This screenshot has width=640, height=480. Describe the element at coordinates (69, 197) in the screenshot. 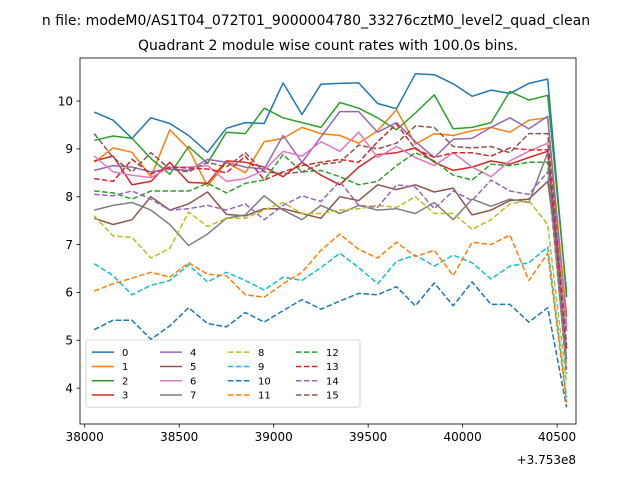

I see `y-tick-label: 8` at that location.